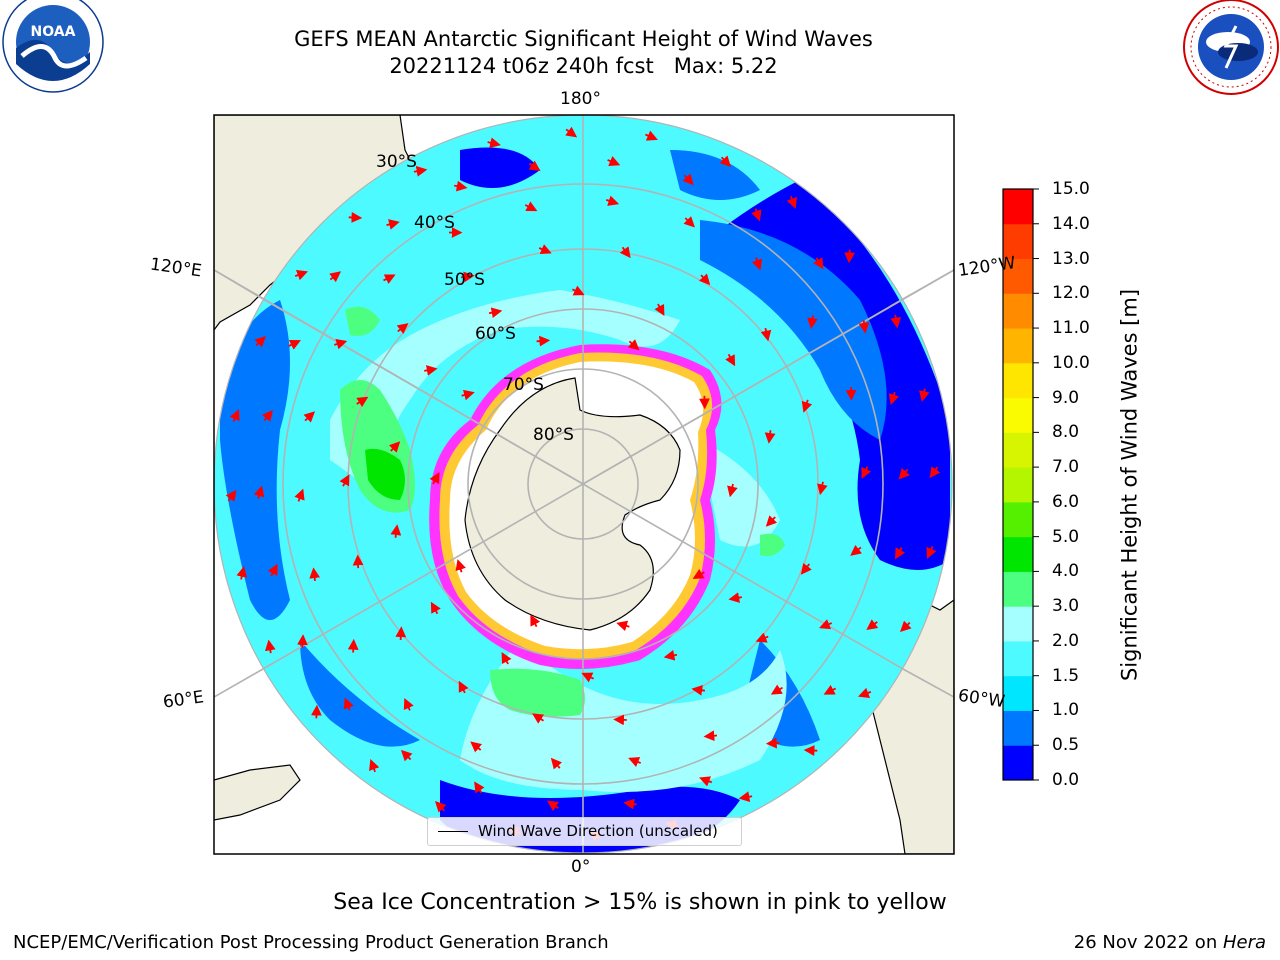  Describe the element at coordinates (1020, 484) in the screenshot. I see `colorbar` at that location.